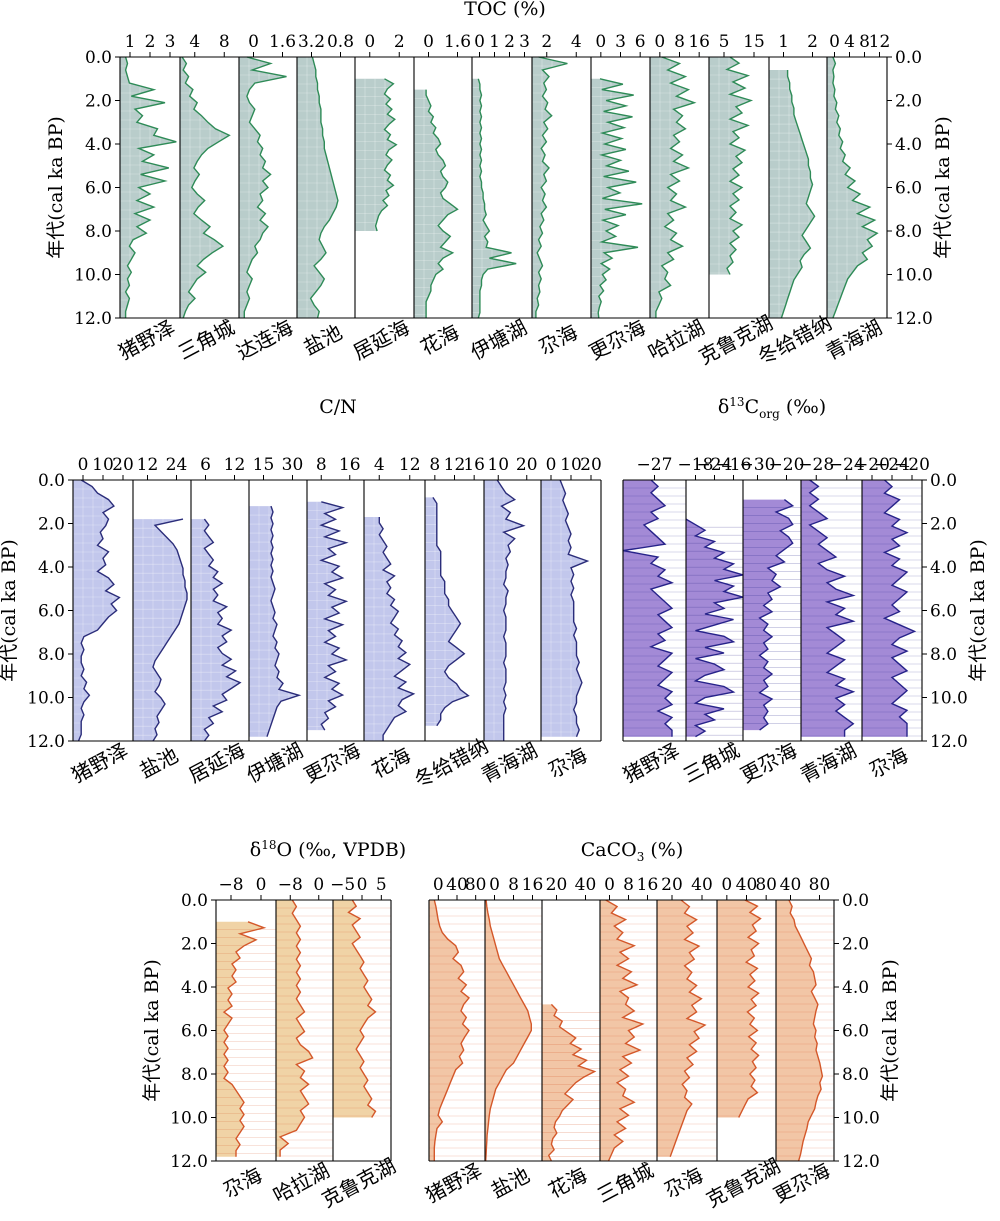 The image size is (1000, 1221). Describe the element at coordinates (510, 1183) in the screenshot. I see `site-label: 盐池` at that location.